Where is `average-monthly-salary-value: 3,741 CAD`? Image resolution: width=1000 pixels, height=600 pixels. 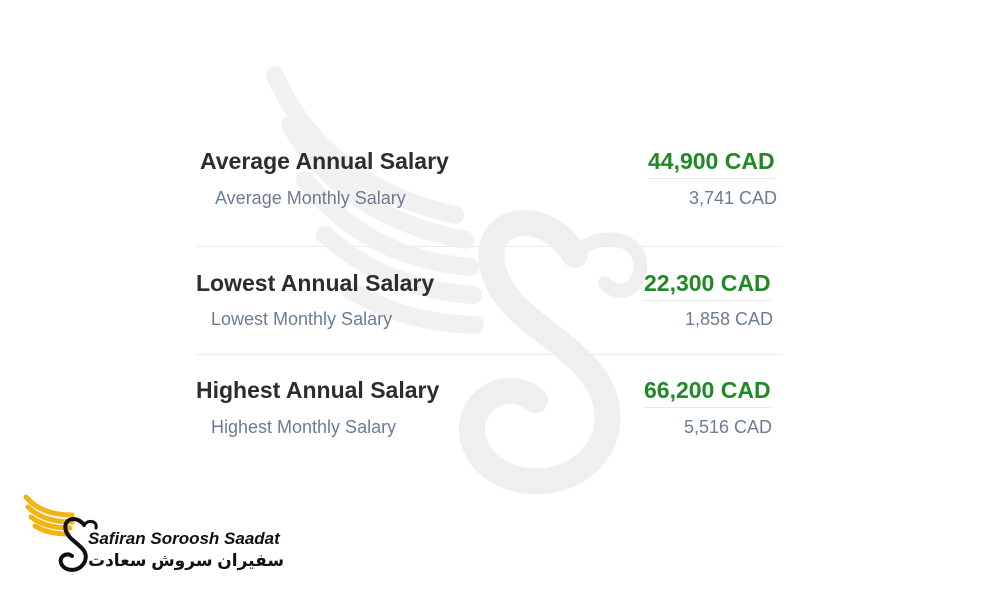
average-monthly-salary-value: 3,741 CAD is located at coordinates (733, 198).